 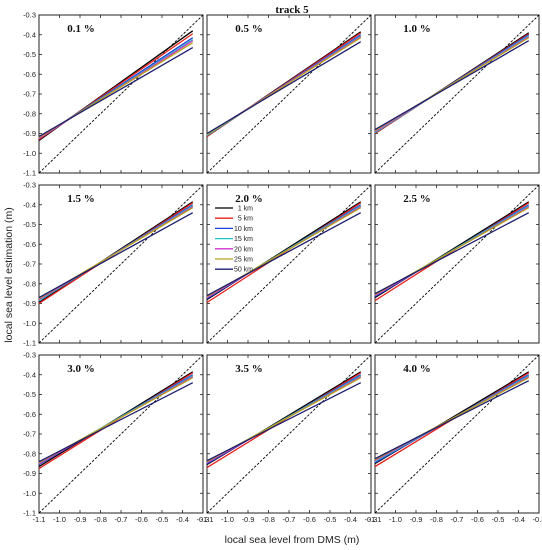 I want to click on panel-title: 1.0 %, so click(x=417, y=29).